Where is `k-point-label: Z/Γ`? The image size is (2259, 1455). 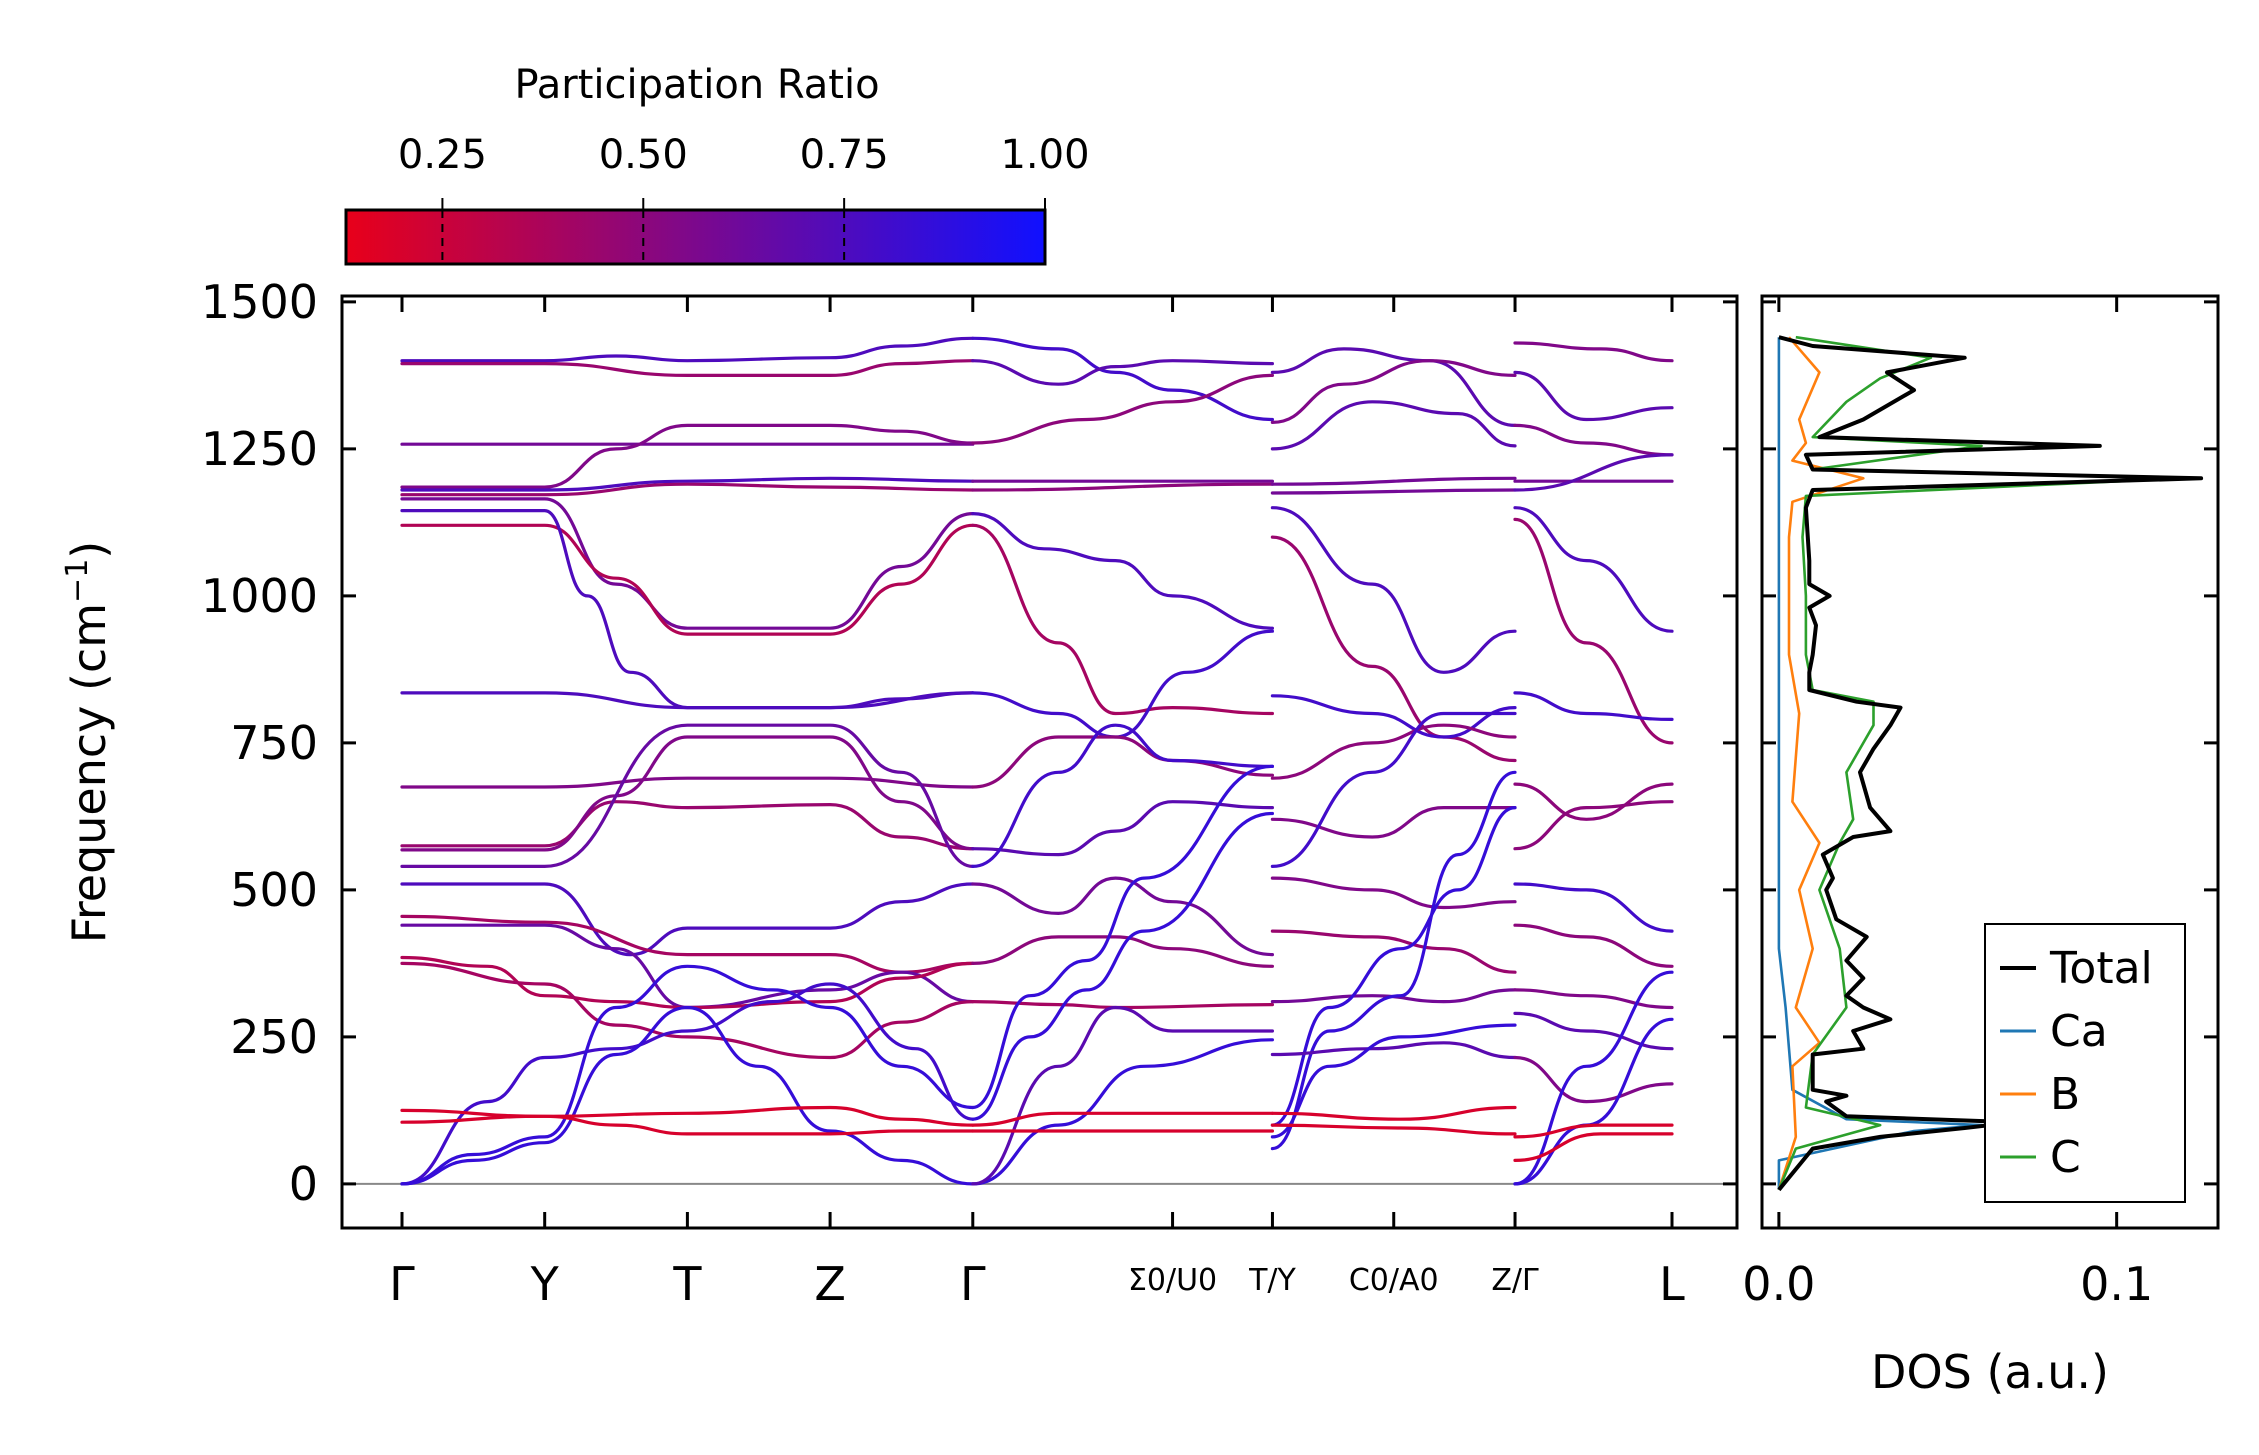 k-point-label: Z/Γ is located at coordinates (1515, 1280).